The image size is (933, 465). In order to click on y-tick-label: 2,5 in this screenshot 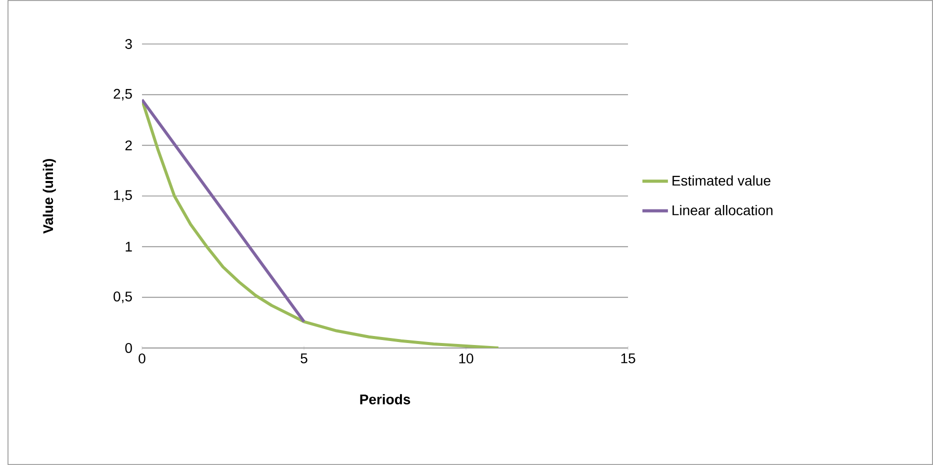, I will do `click(123, 94)`.